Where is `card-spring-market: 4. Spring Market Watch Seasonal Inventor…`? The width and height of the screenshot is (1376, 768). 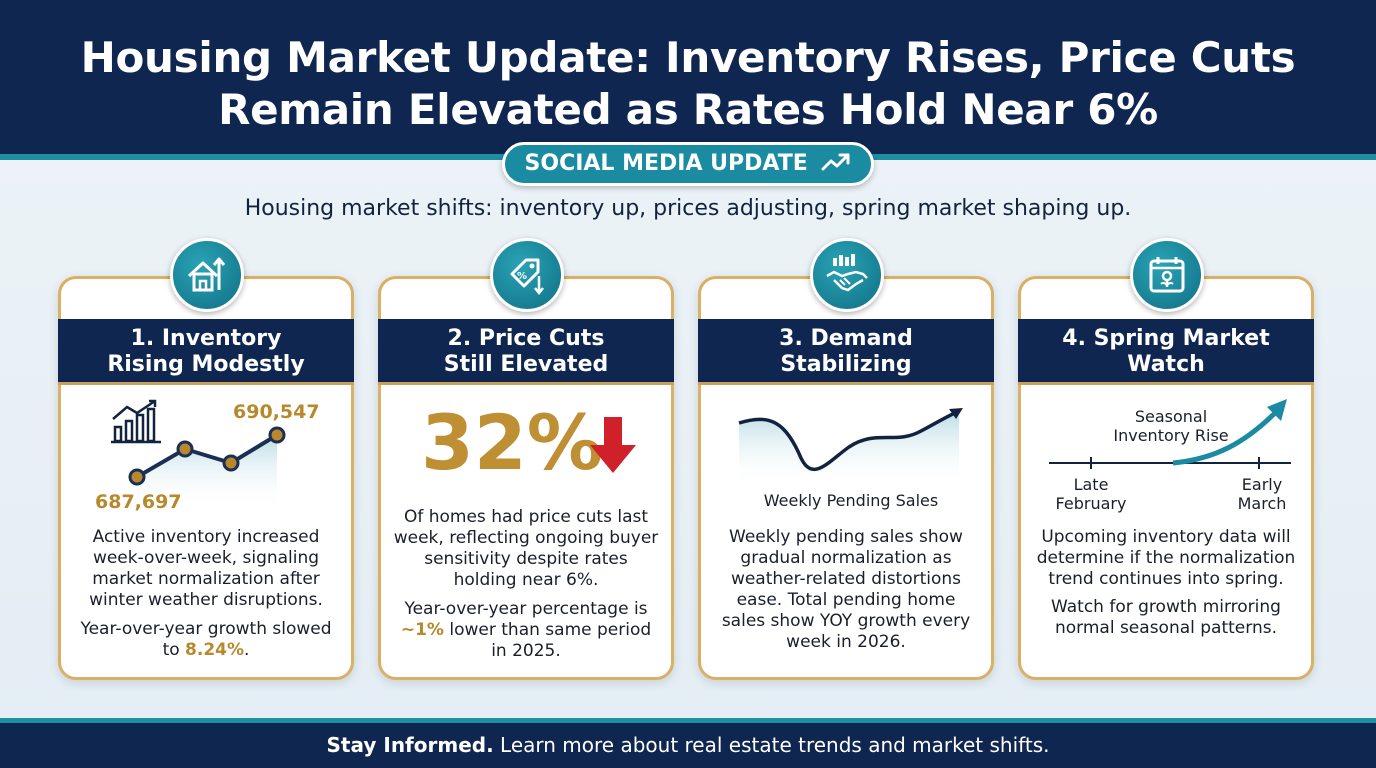 card-spring-market: 4. Spring Market Watch Seasonal Inventor… is located at coordinates (1166, 478).